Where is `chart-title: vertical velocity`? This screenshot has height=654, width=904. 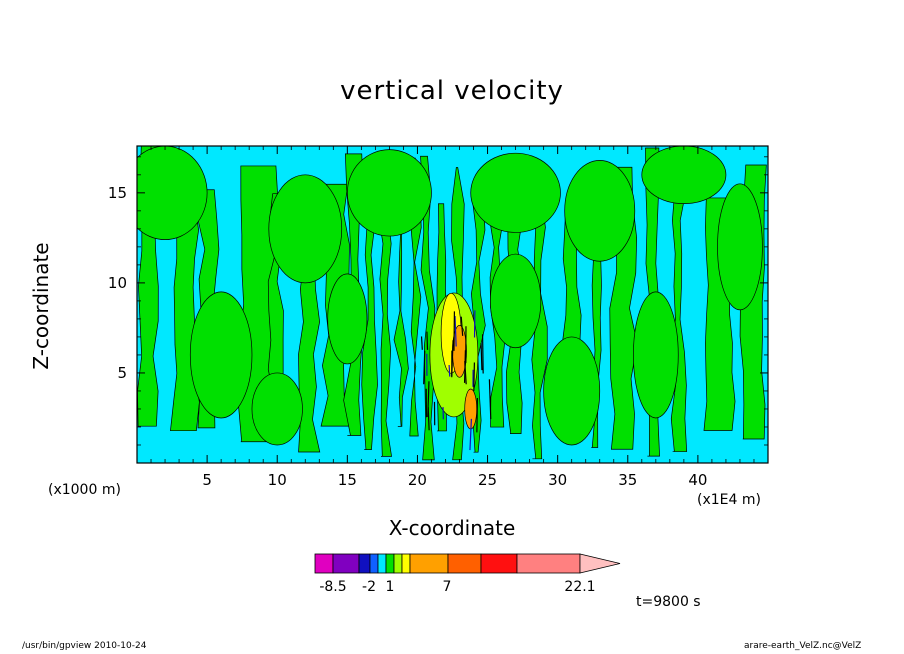
chart-title: vertical velocity is located at coordinates (452, 91).